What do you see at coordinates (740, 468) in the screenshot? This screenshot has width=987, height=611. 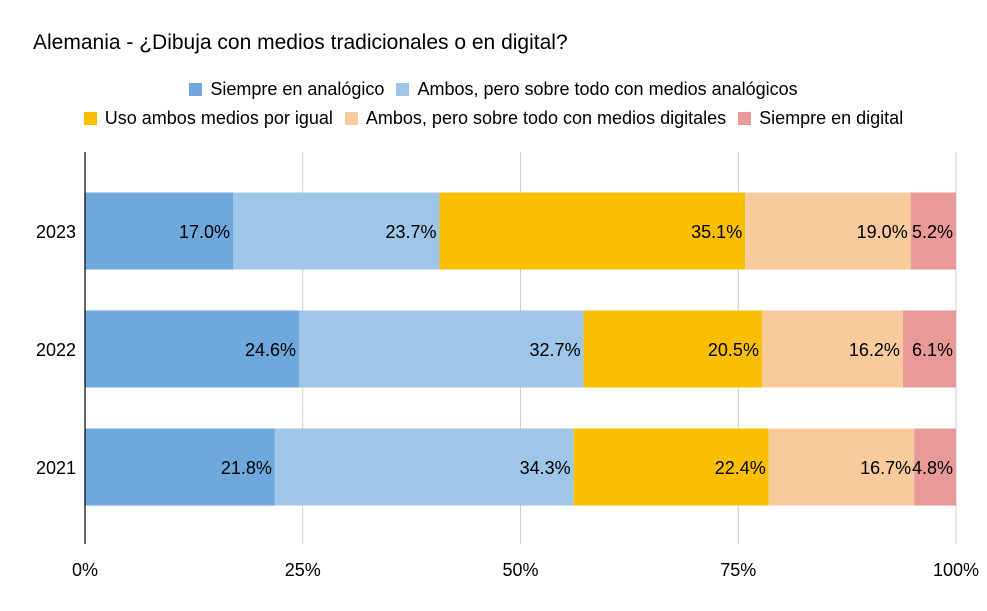 I see `data-label: 22.4%` at bounding box center [740, 468].